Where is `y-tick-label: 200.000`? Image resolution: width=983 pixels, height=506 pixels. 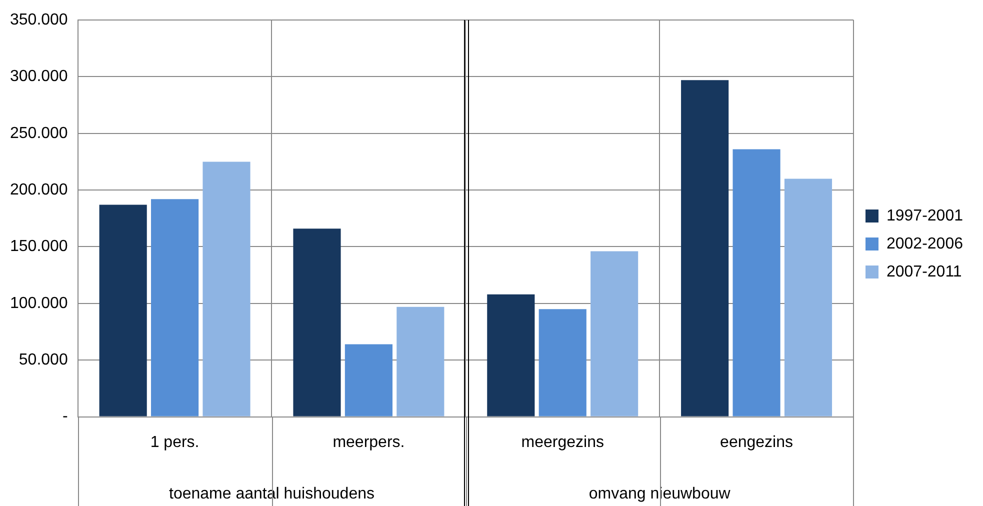
y-tick-label: 200.000 is located at coordinates (39, 189).